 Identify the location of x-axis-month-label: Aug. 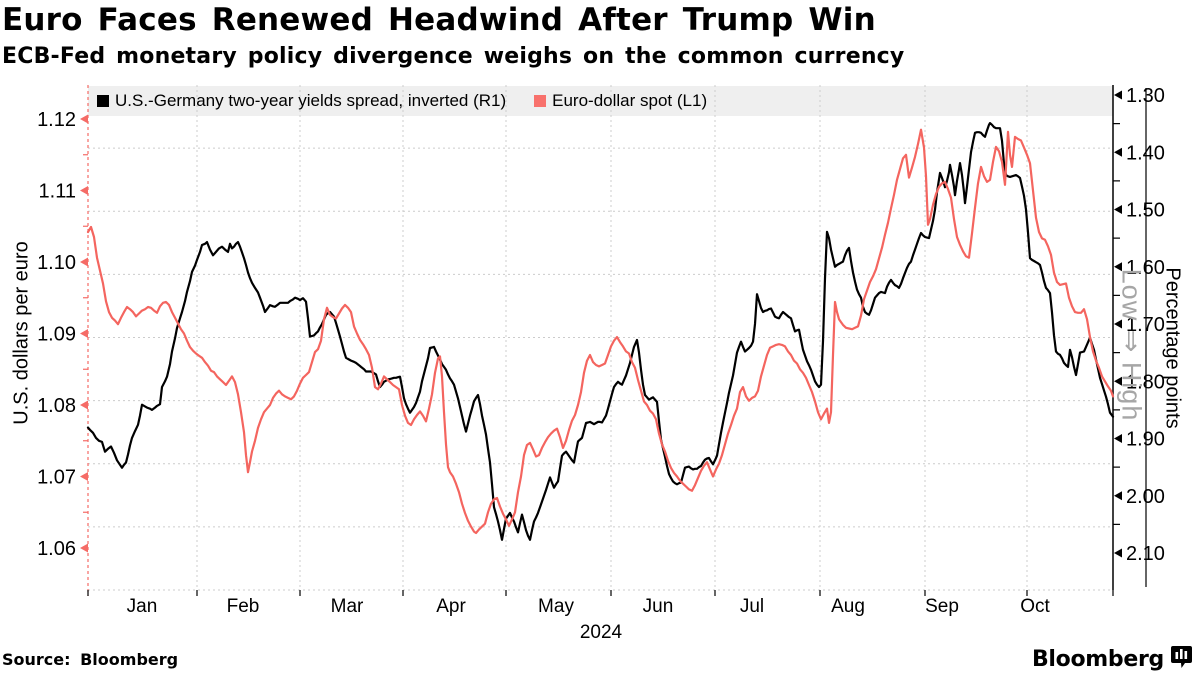
(848, 606).